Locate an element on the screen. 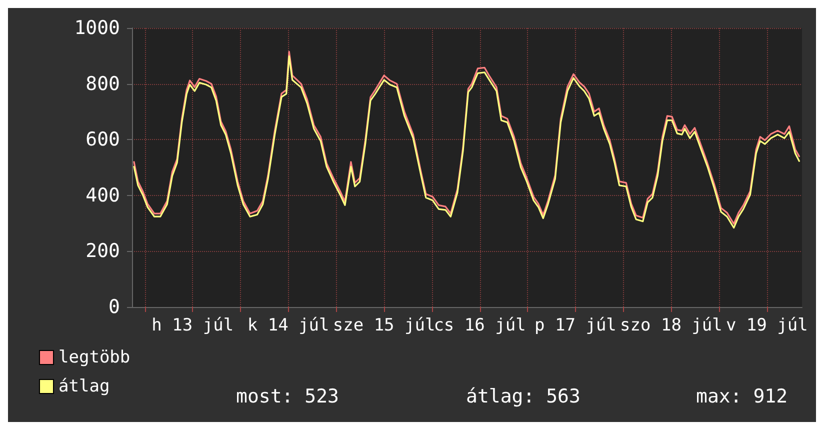 The image size is (824, 430). x-tick-label: h 13 júl is located at coordinates (193, 326).